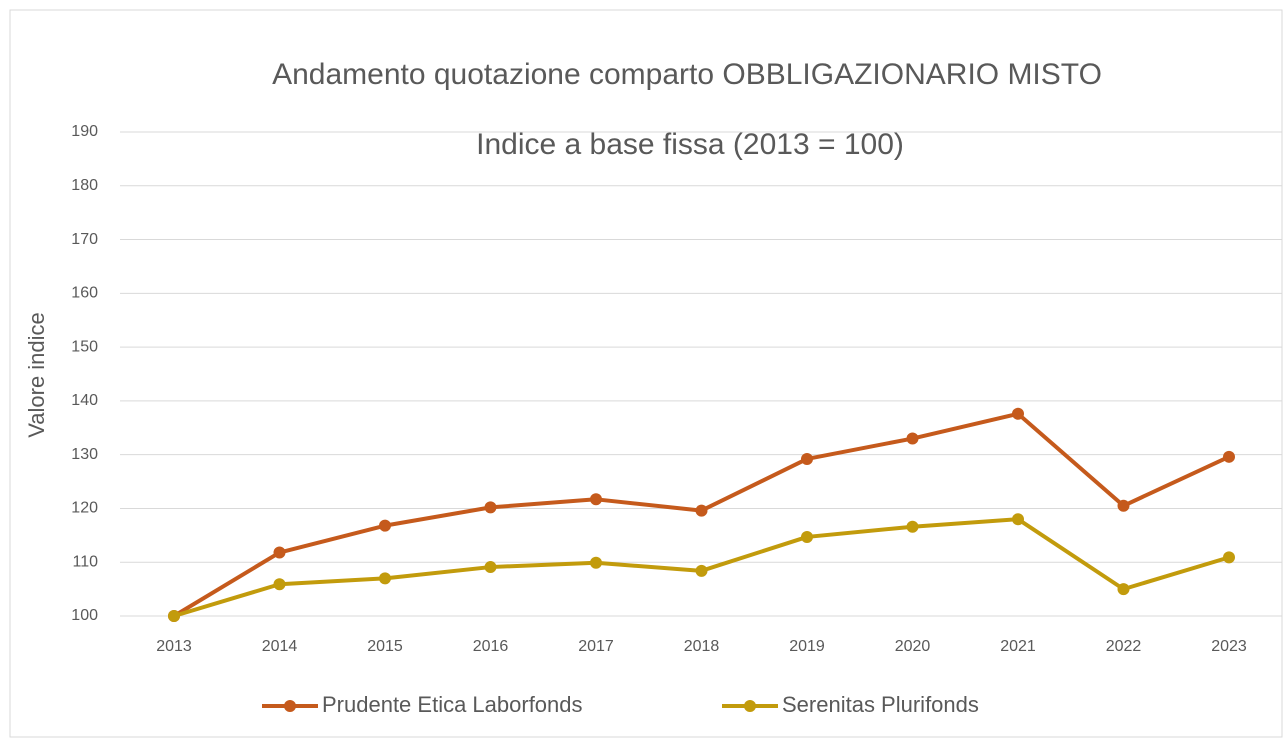  I want to click on y-tick-label: 100, so click(84, 615).